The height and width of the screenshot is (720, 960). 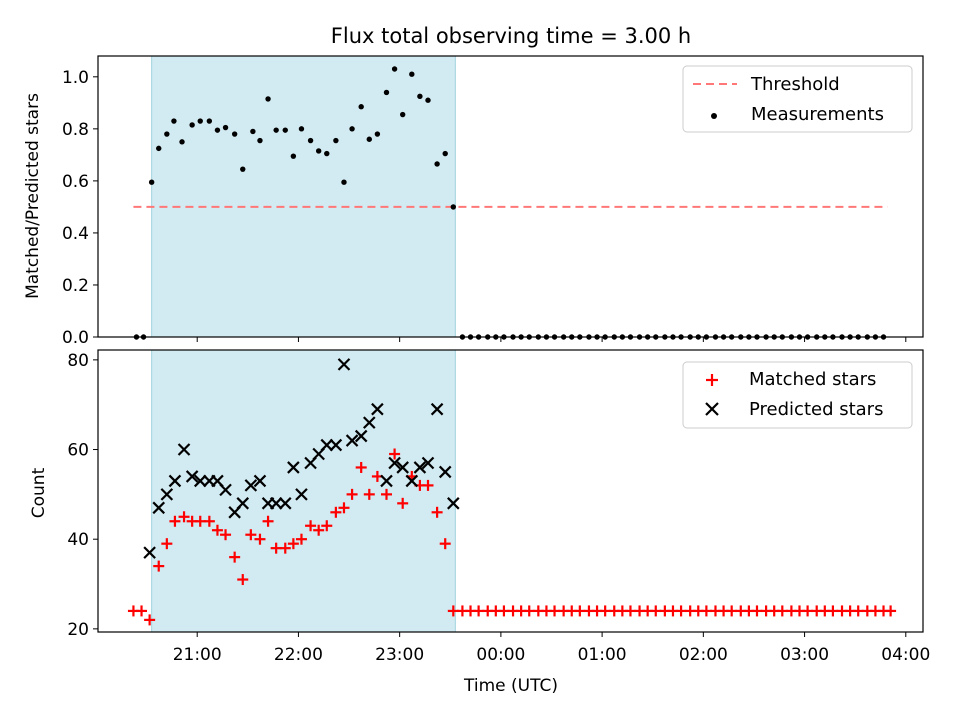 What do you see at coordinates (817, 114) in the screenshot?
I see `legend-measurements-label: Measurements` at bounding box center [817, 114].